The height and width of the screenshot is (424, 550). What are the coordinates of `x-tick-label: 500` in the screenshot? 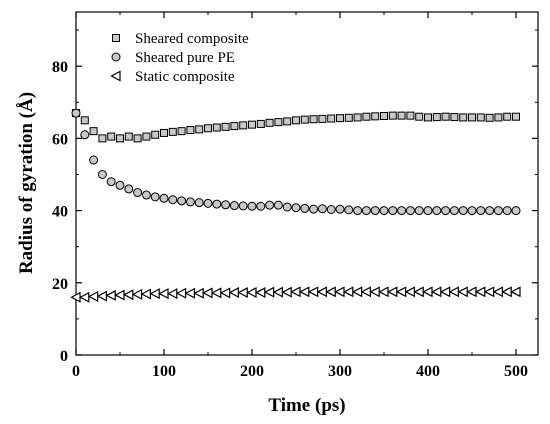 It's located at (516, 371).